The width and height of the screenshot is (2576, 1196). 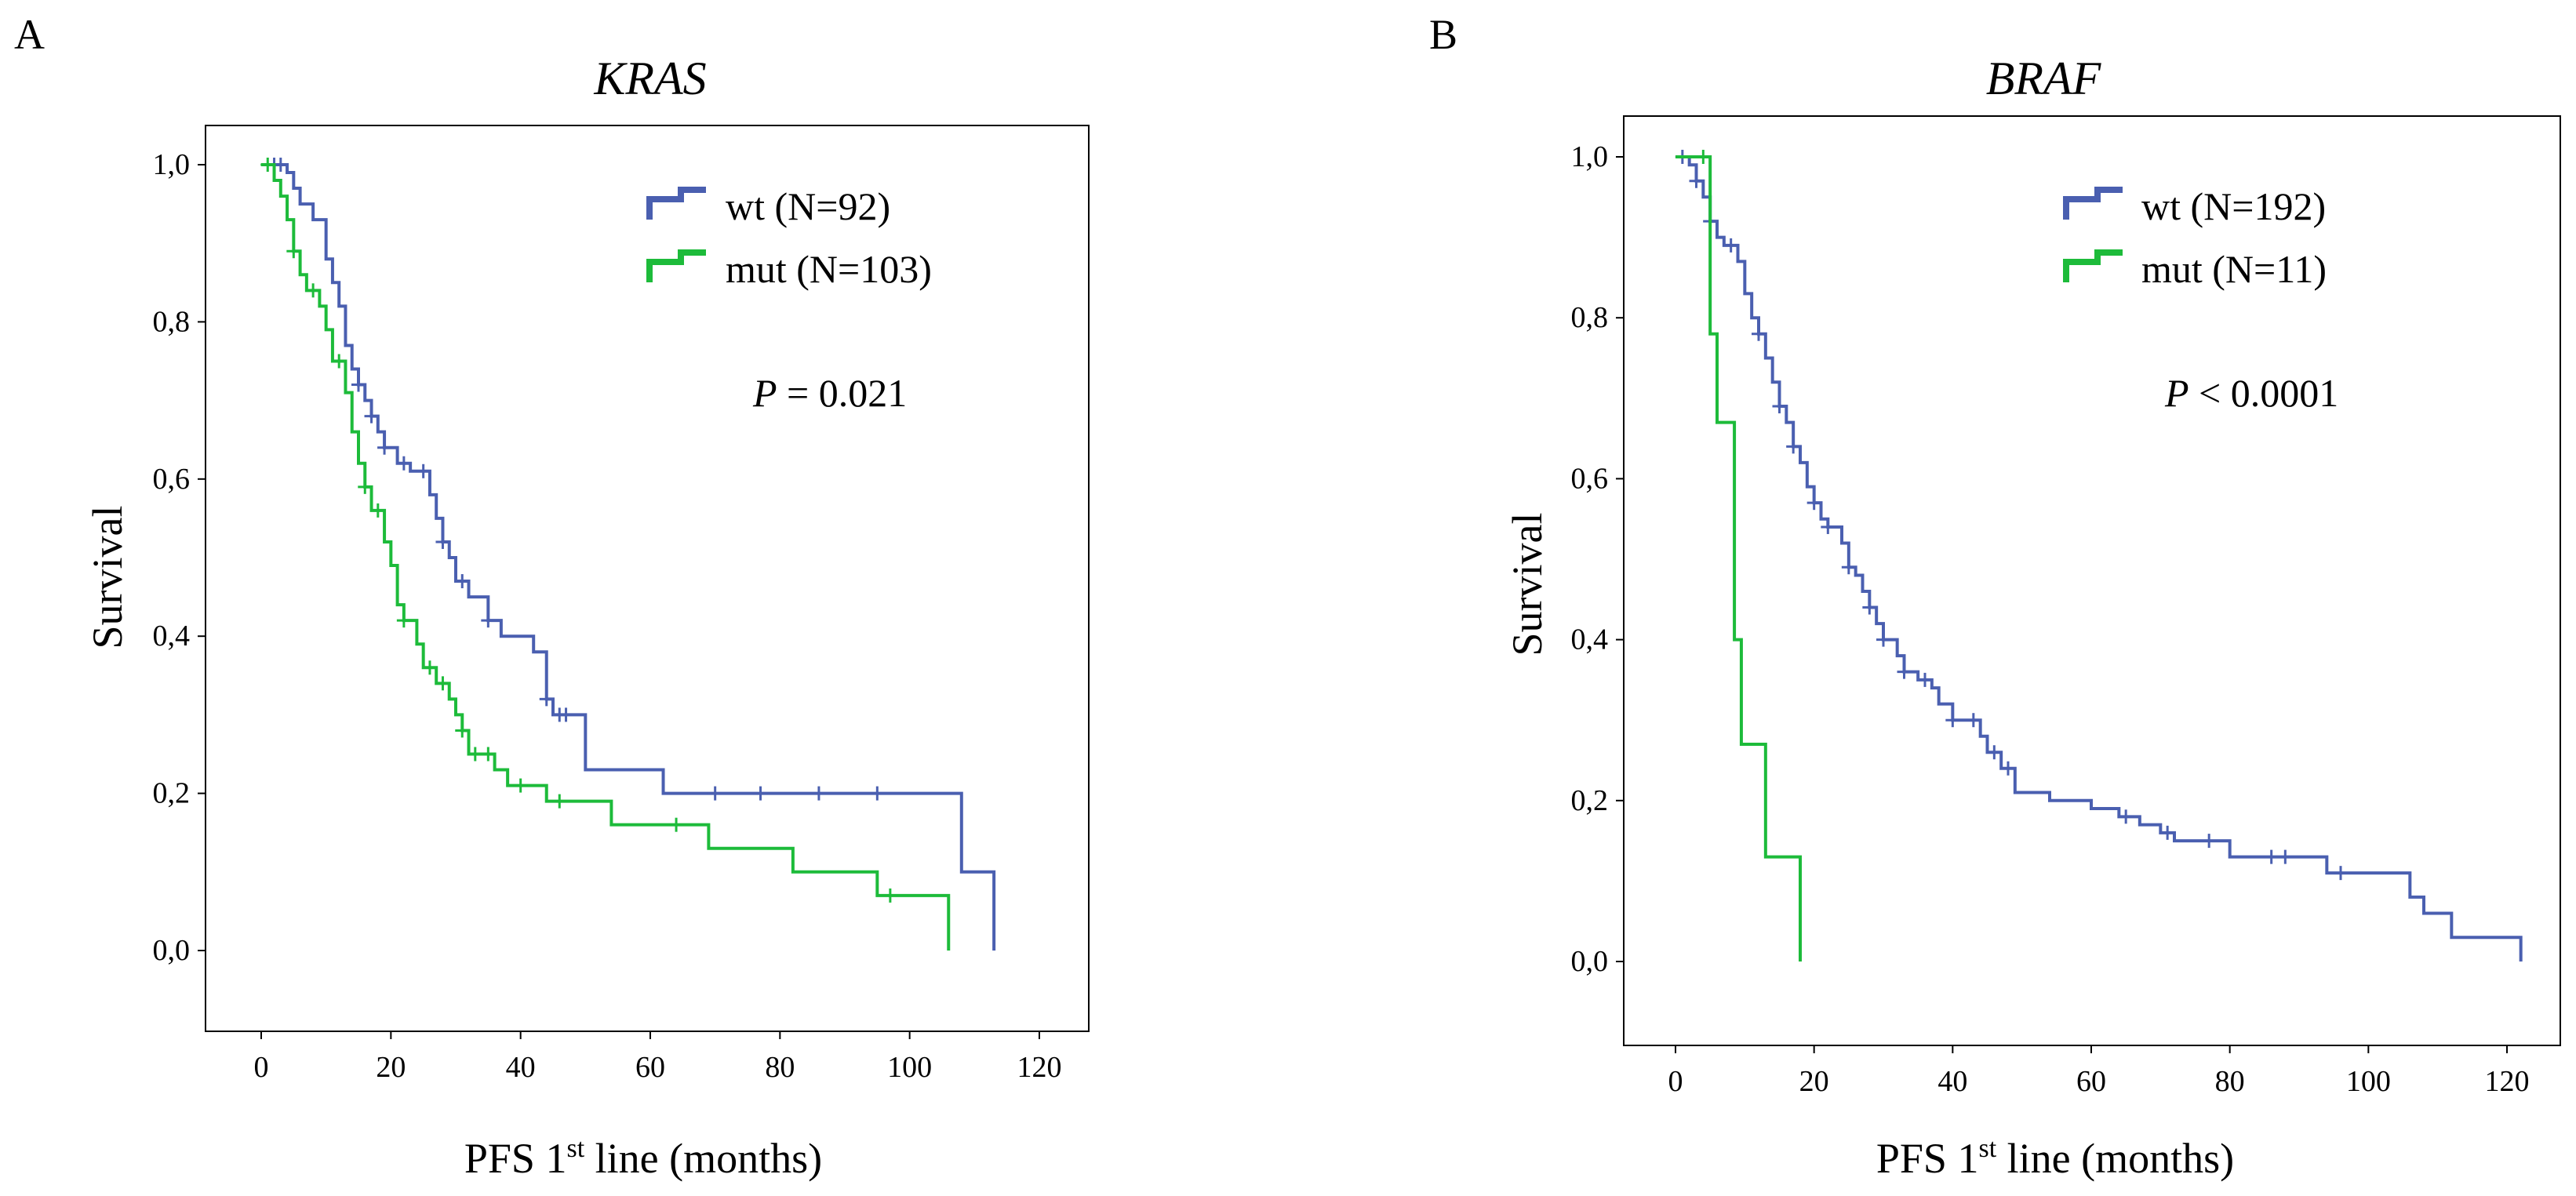 What do you see at coordinates (575, 1148) in the screenshot?
I see `x-axis-label-a-sup: st` at bounding box center [575, 1148].